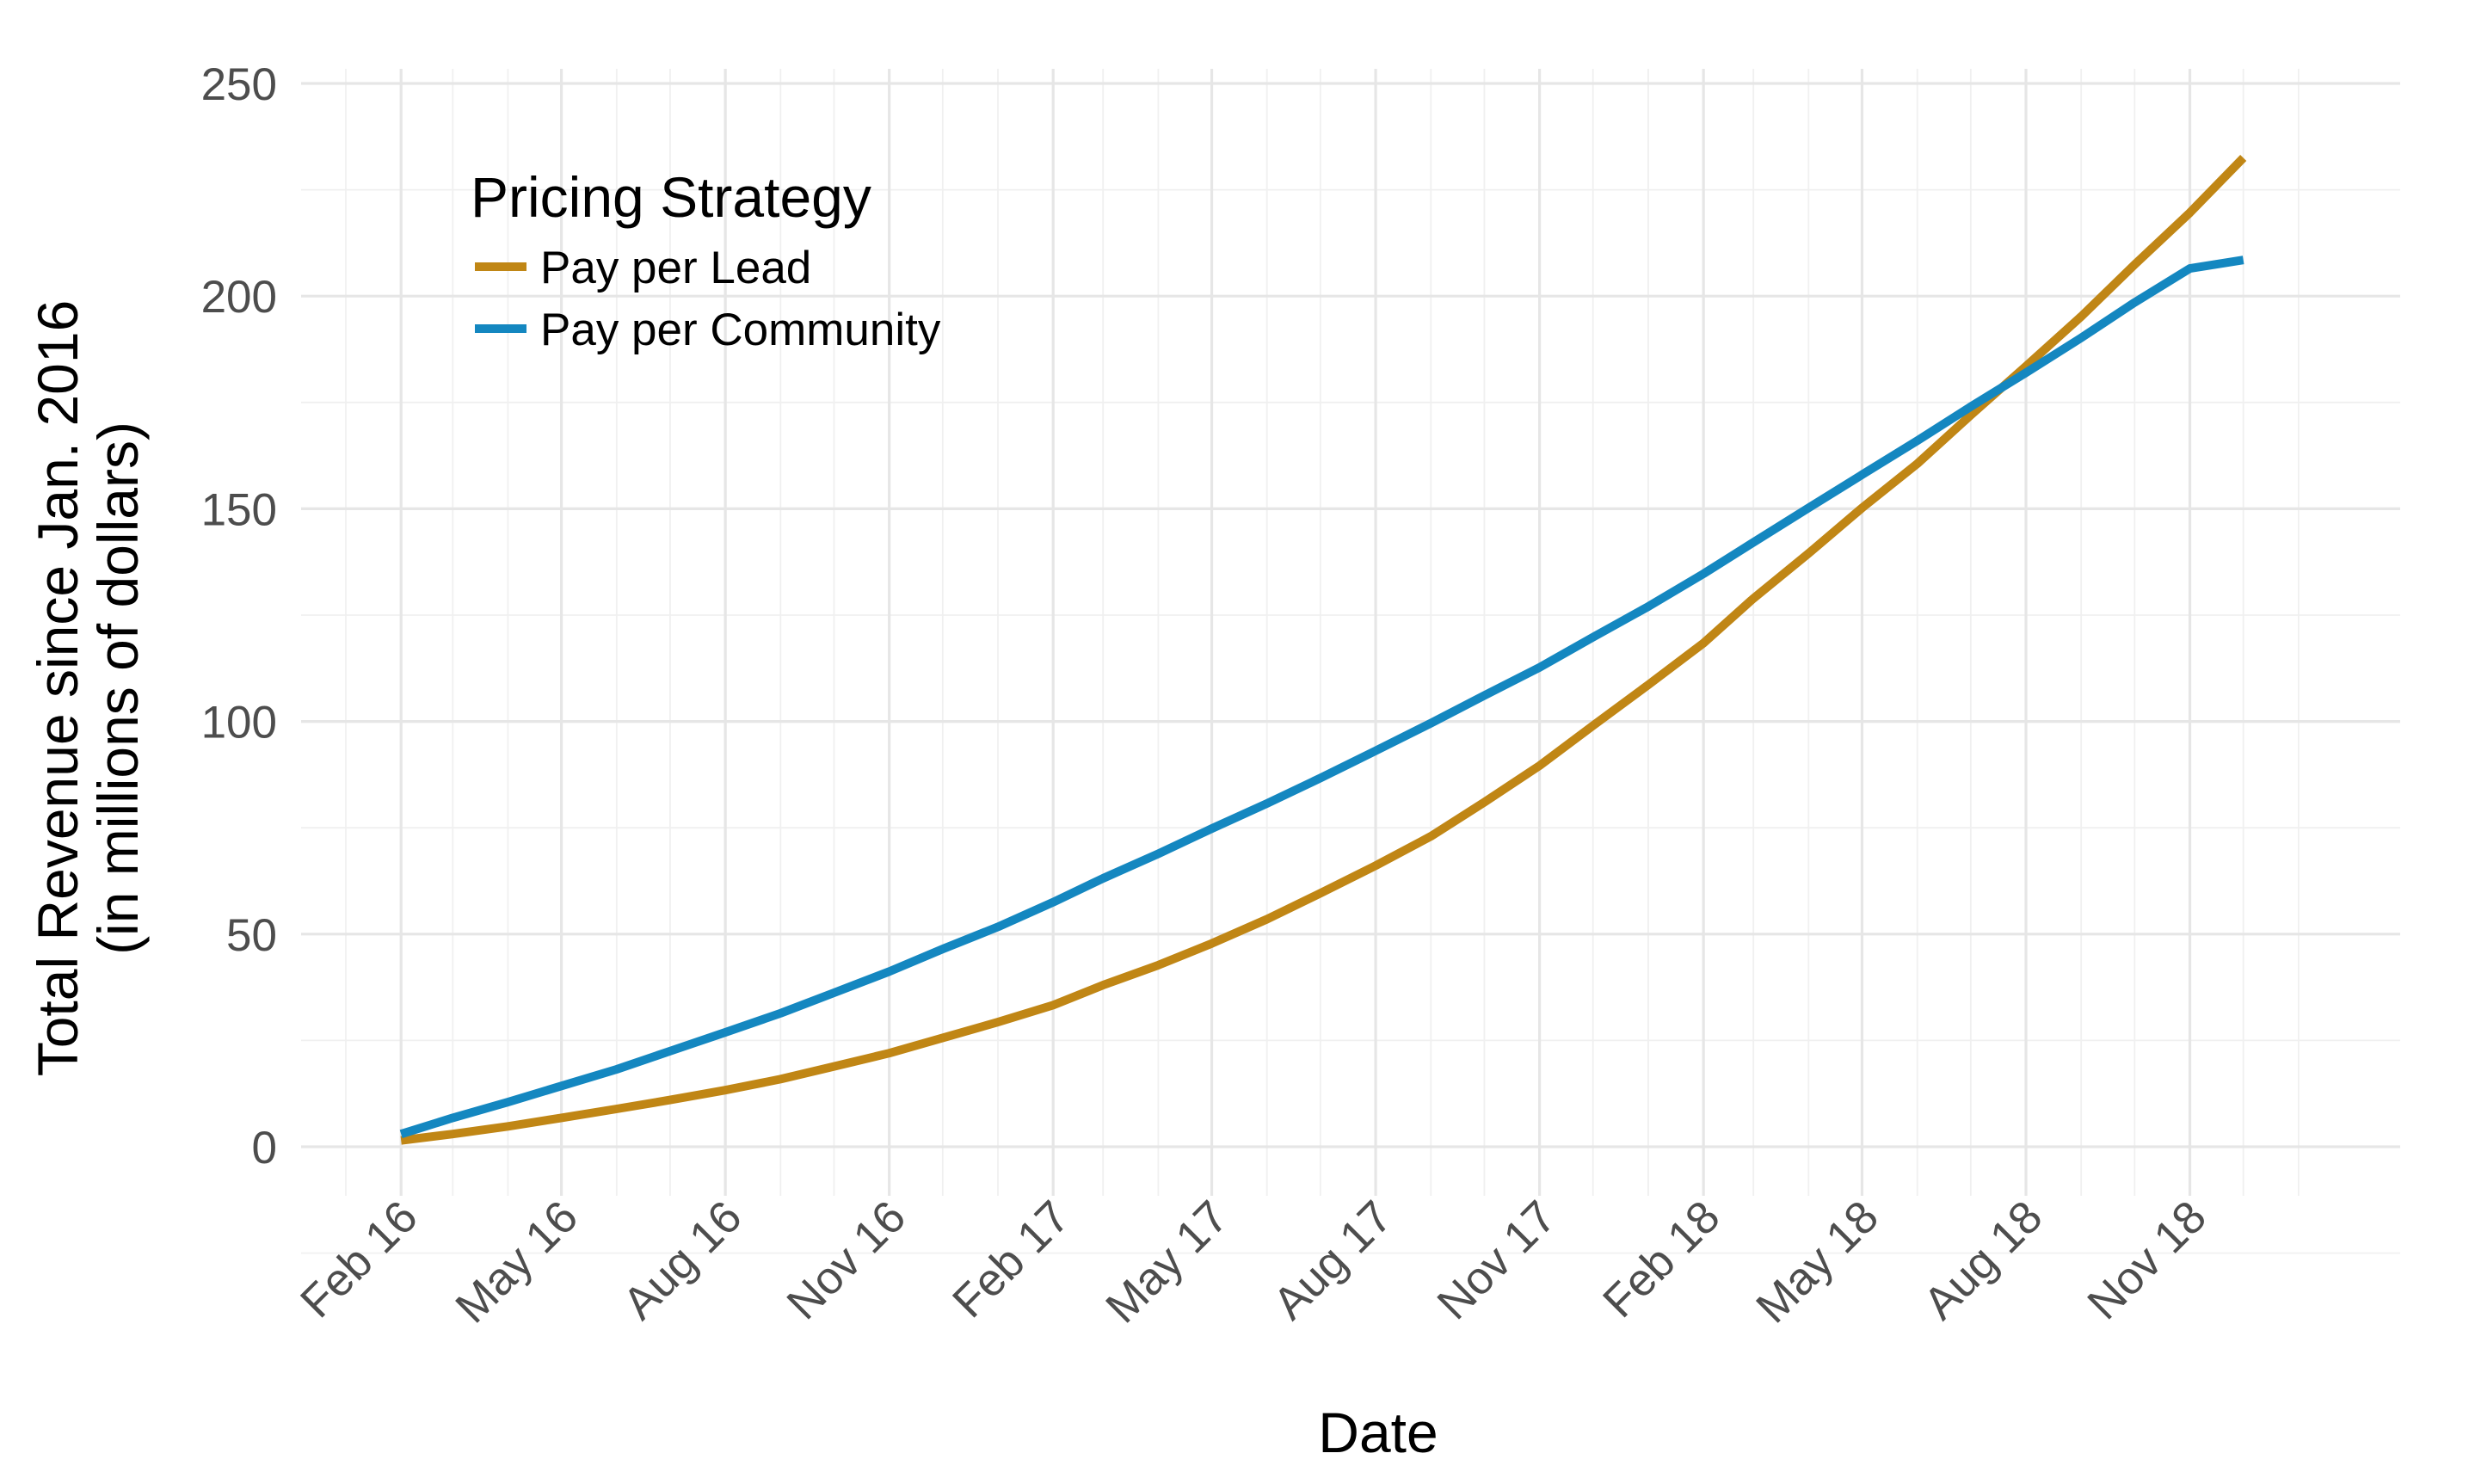  I want to click on x-tick-label: May 16, so click(517, 1262).